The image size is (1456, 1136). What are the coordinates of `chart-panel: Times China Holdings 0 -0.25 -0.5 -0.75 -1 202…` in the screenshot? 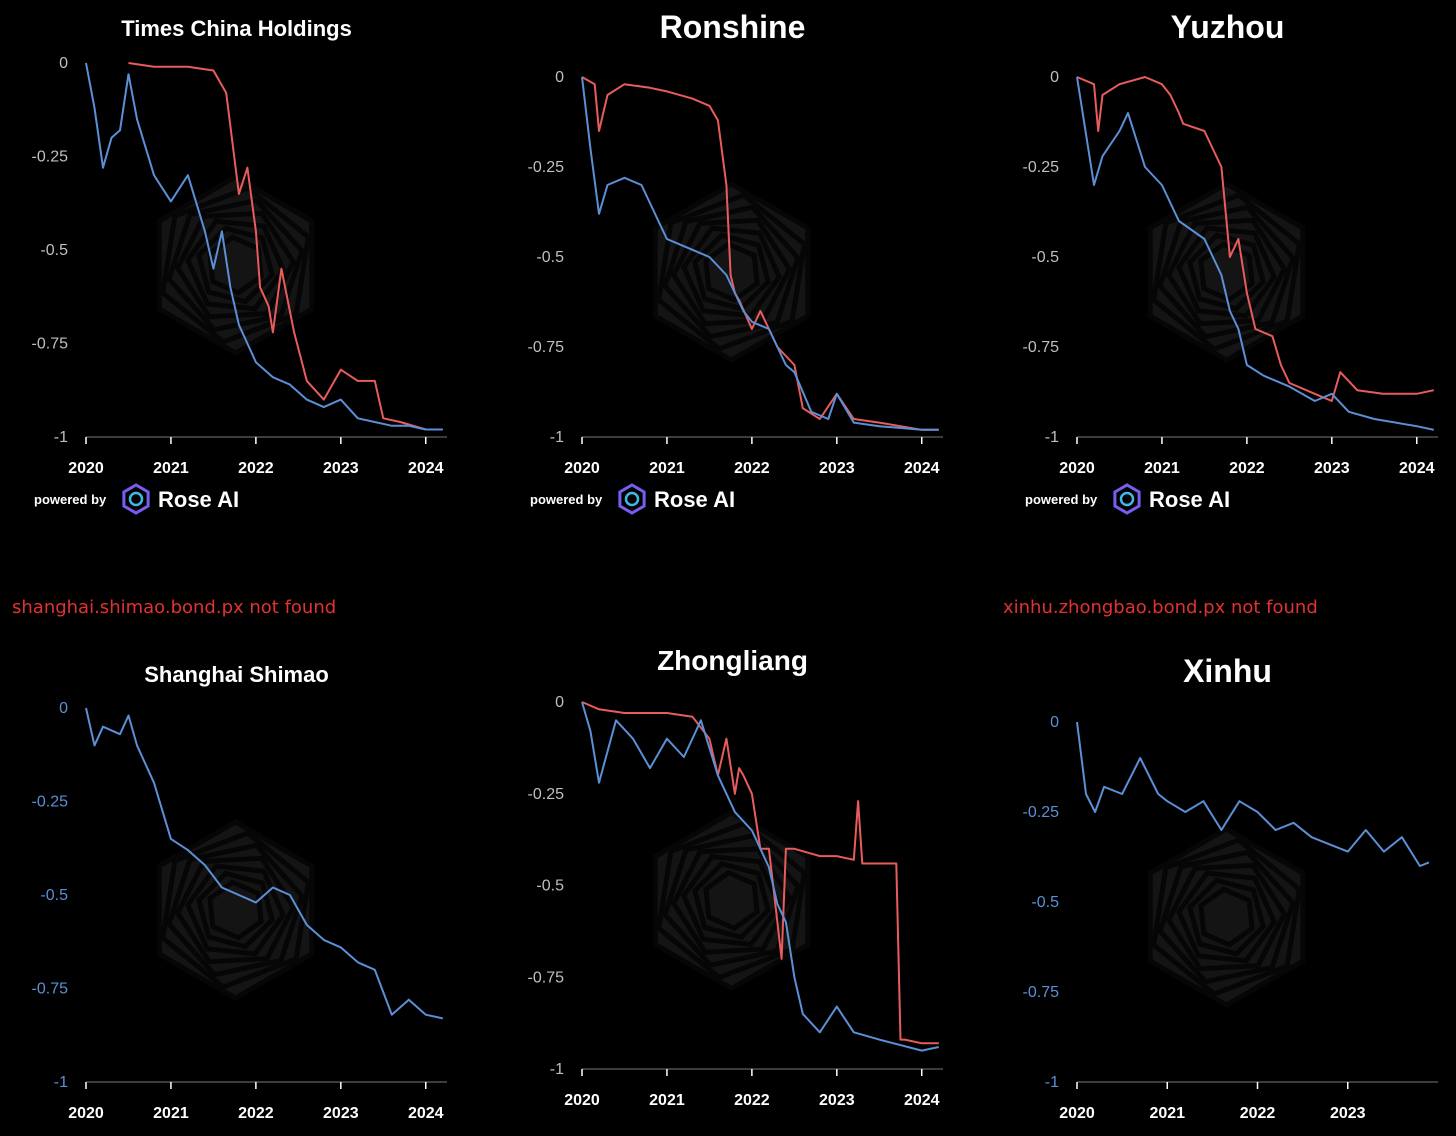 It's located at (230, 265).